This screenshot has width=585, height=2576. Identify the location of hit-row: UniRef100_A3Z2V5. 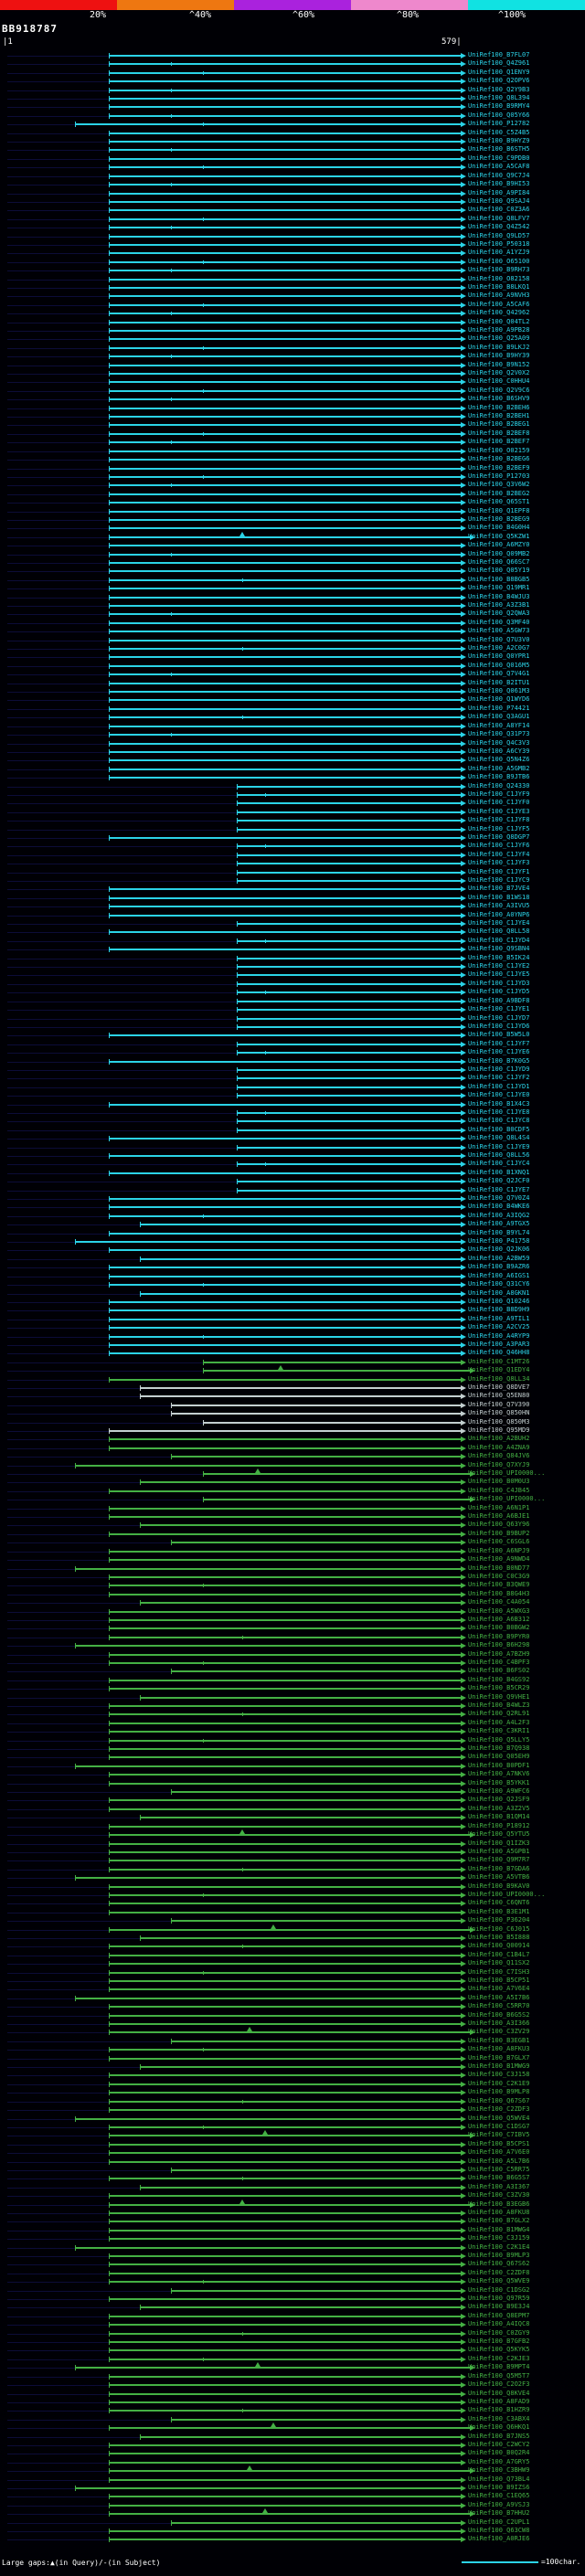
(293, 1809).